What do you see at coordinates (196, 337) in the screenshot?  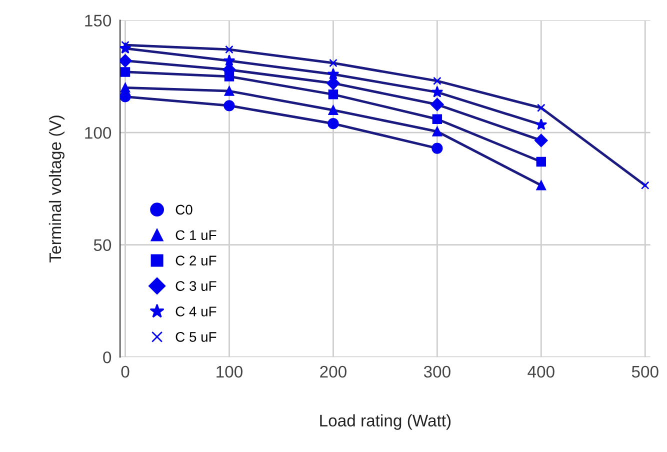 I see `legend-label: C 5 uF` at bounding box center [196, 337].